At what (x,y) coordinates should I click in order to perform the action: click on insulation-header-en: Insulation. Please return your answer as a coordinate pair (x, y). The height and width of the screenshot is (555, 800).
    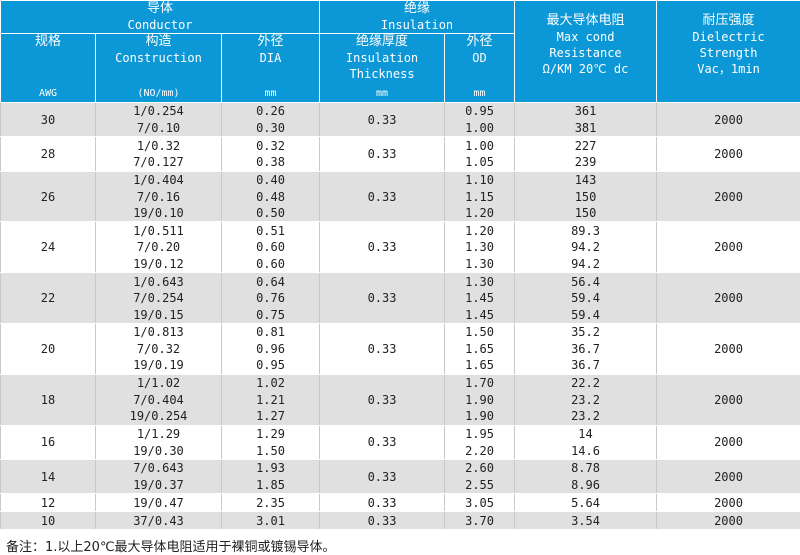
    Looking at the image, I should click on (417, 25).